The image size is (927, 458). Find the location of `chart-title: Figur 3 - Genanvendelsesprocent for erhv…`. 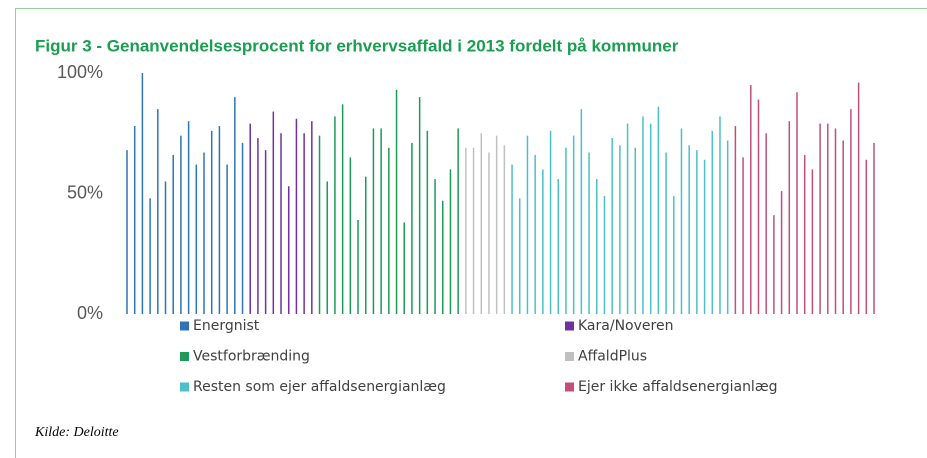

chart-title: Figur 3 - Genanvendelsesprocent for erhv… is located at coordinates (357, 45).